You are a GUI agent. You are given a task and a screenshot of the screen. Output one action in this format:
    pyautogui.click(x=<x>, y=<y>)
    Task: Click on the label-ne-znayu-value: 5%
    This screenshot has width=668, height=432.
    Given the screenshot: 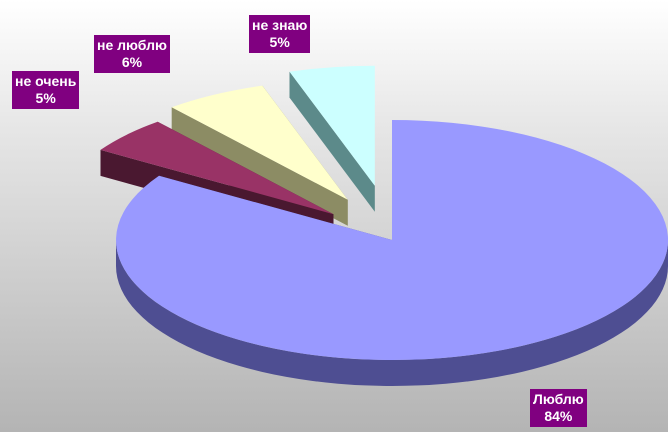 What is the action you would take?
    pyautogui.click(x=279, y=42)
    